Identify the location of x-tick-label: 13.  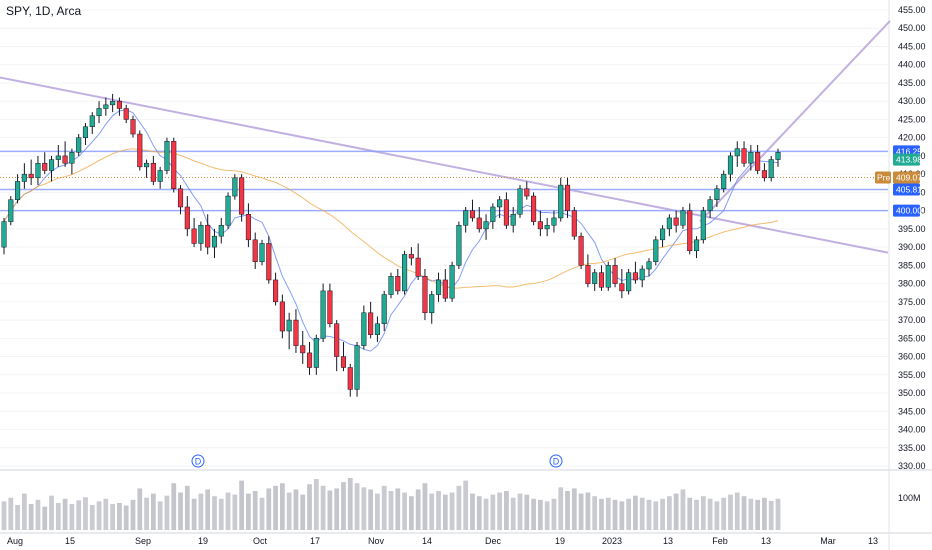
(766, 541).